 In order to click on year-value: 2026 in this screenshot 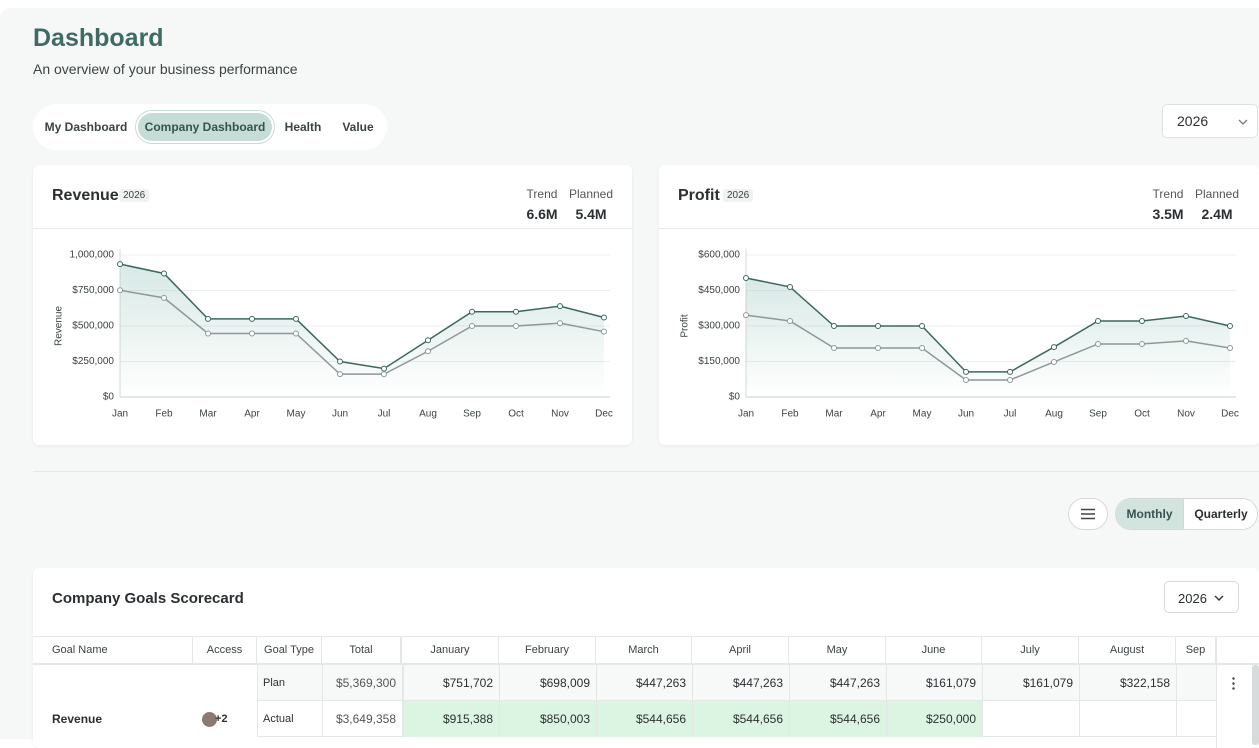, I will do `click(1193, 121)`.